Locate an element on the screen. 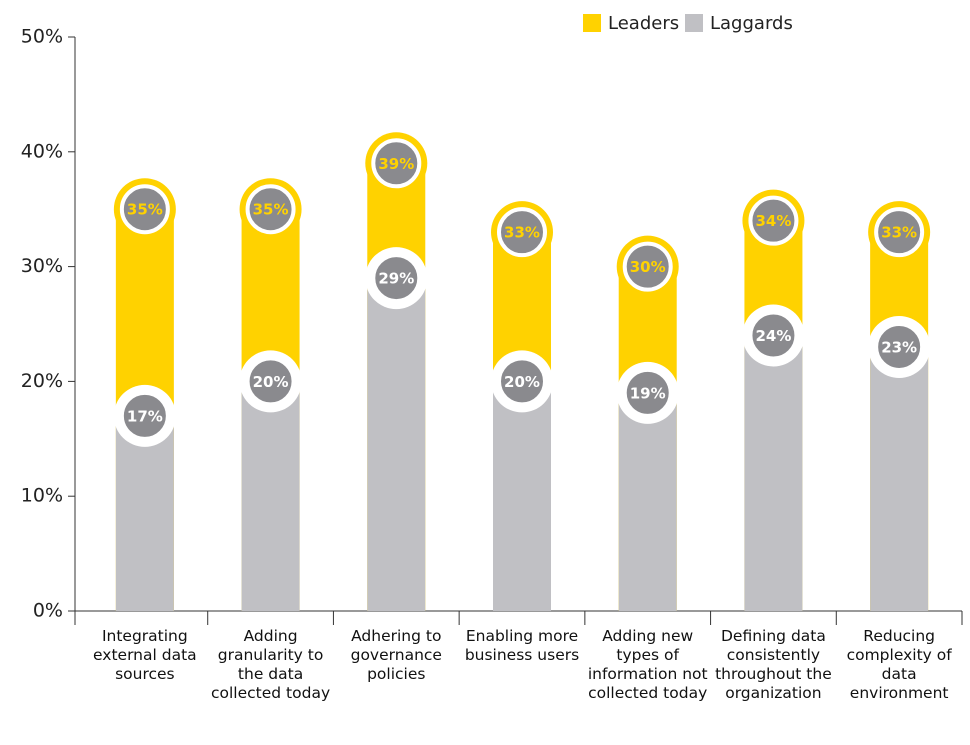  y-tick-label: 10% is located at coordinates (42, 496).